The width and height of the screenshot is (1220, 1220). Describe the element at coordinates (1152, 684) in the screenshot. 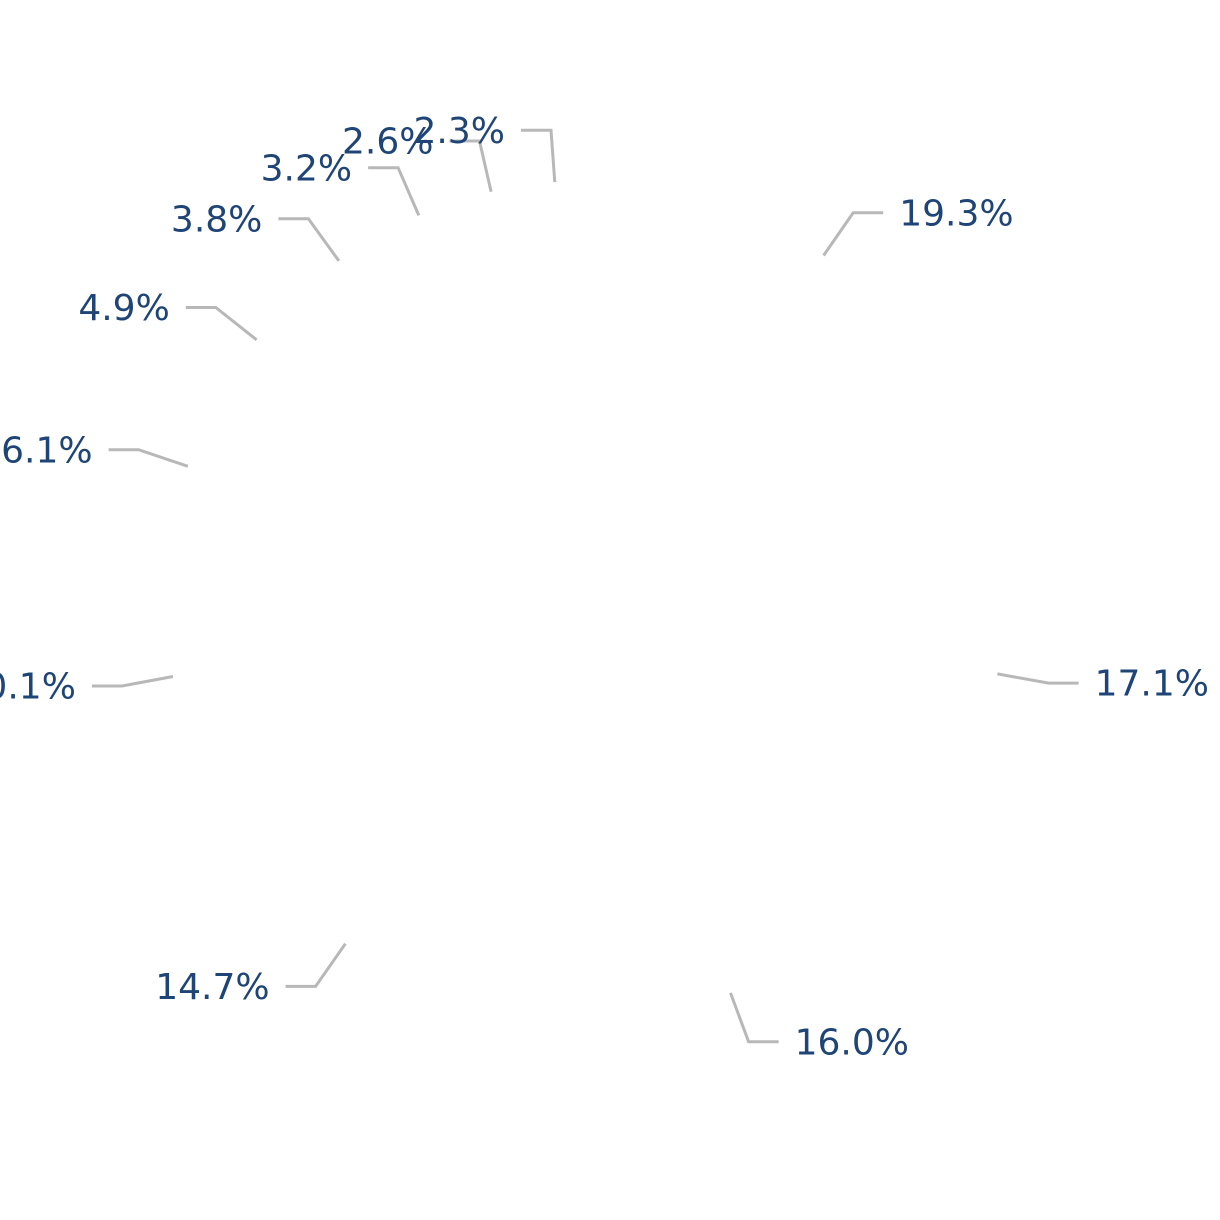

I see `slice-label: 17.1%` at that location.